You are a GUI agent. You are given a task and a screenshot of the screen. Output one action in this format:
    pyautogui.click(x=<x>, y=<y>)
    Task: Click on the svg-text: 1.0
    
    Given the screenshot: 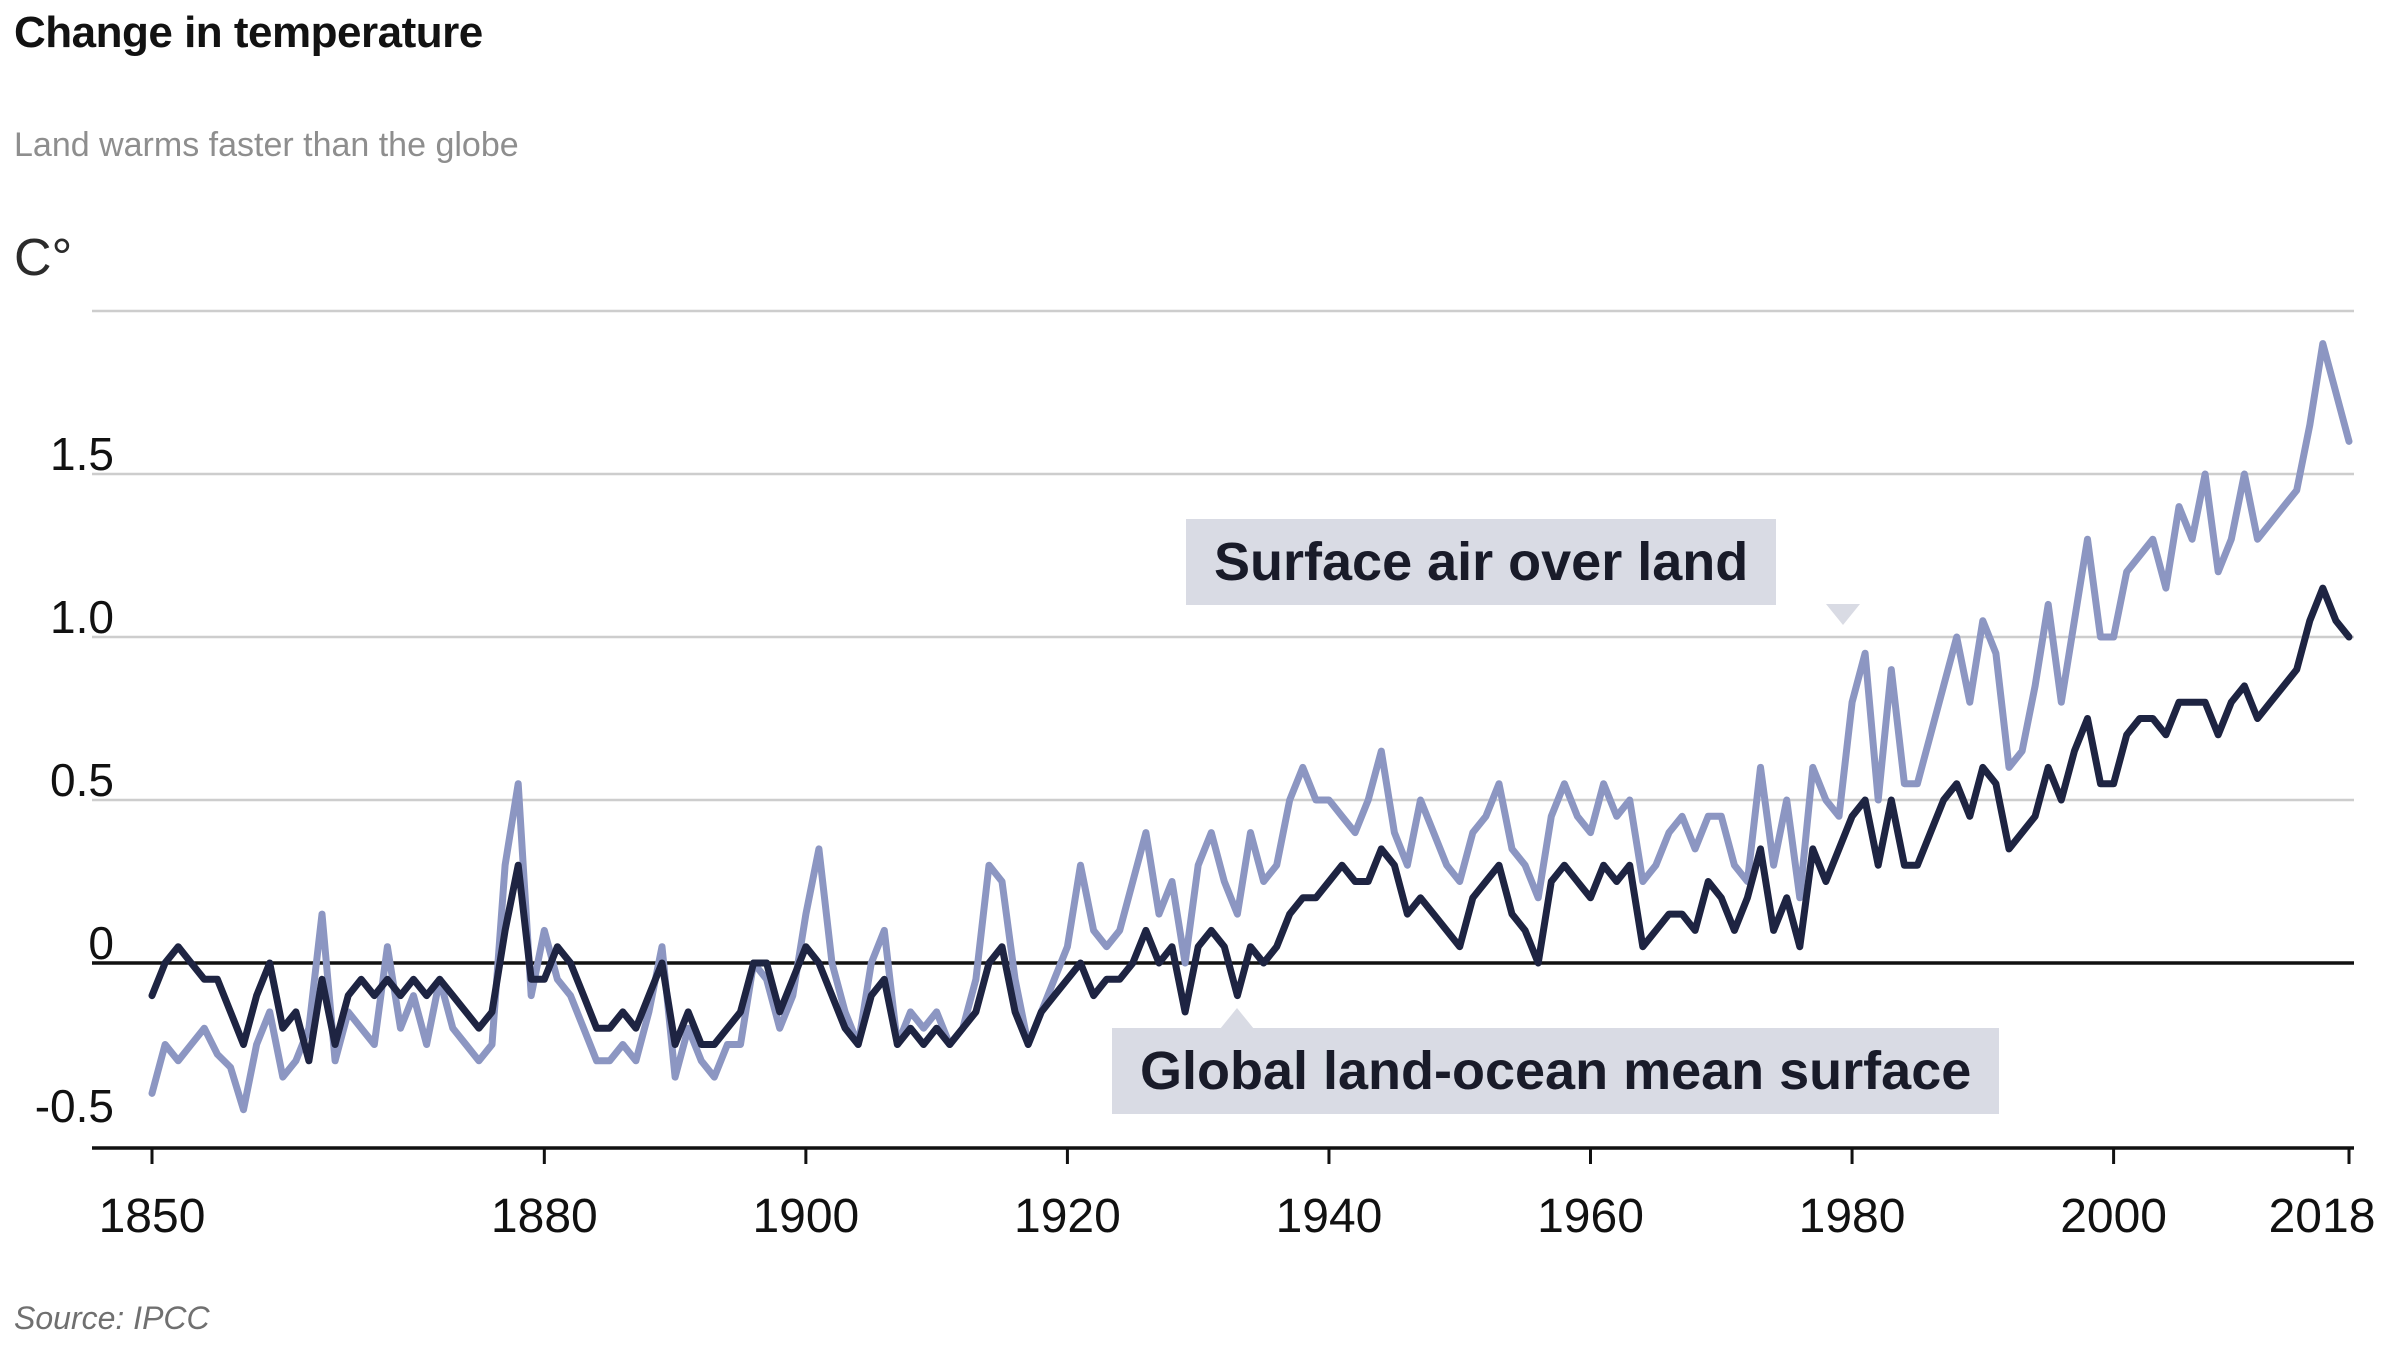 What is the action you would take?
    pyautogui.click(x=82, y=617)
    